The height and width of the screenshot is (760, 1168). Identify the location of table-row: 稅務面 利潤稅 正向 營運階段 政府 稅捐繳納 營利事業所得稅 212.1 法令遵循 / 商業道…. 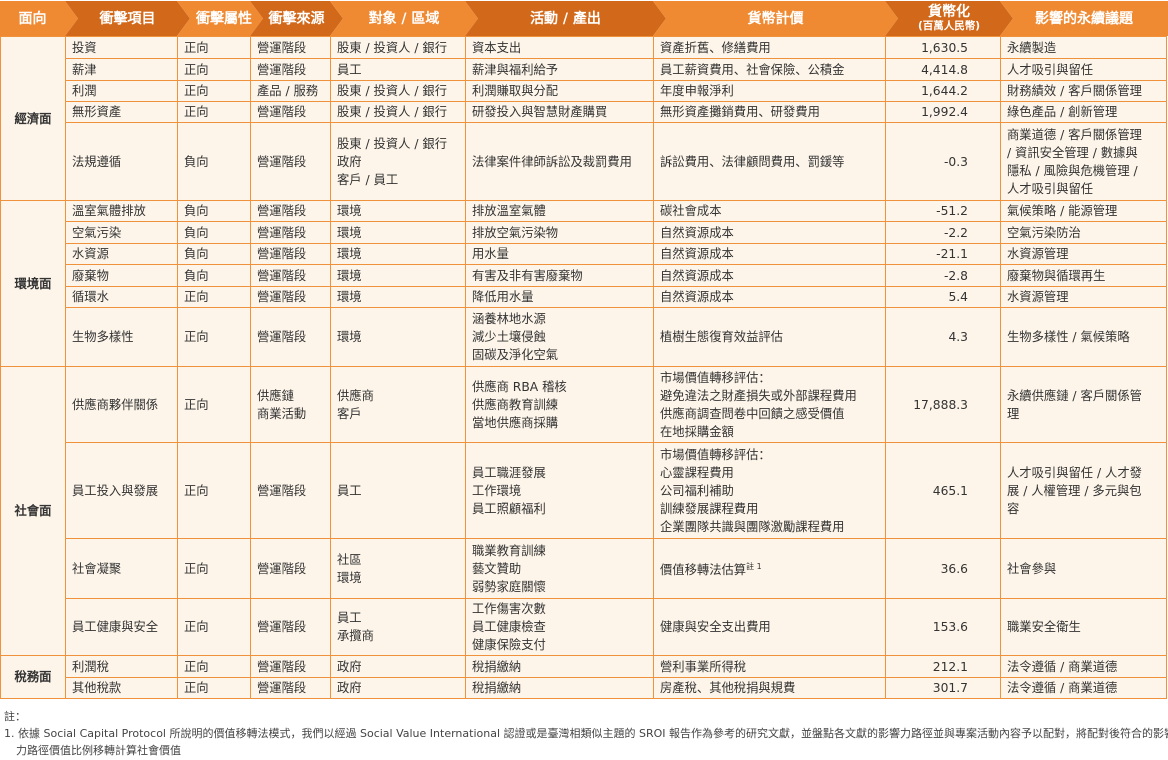
(583, 677).